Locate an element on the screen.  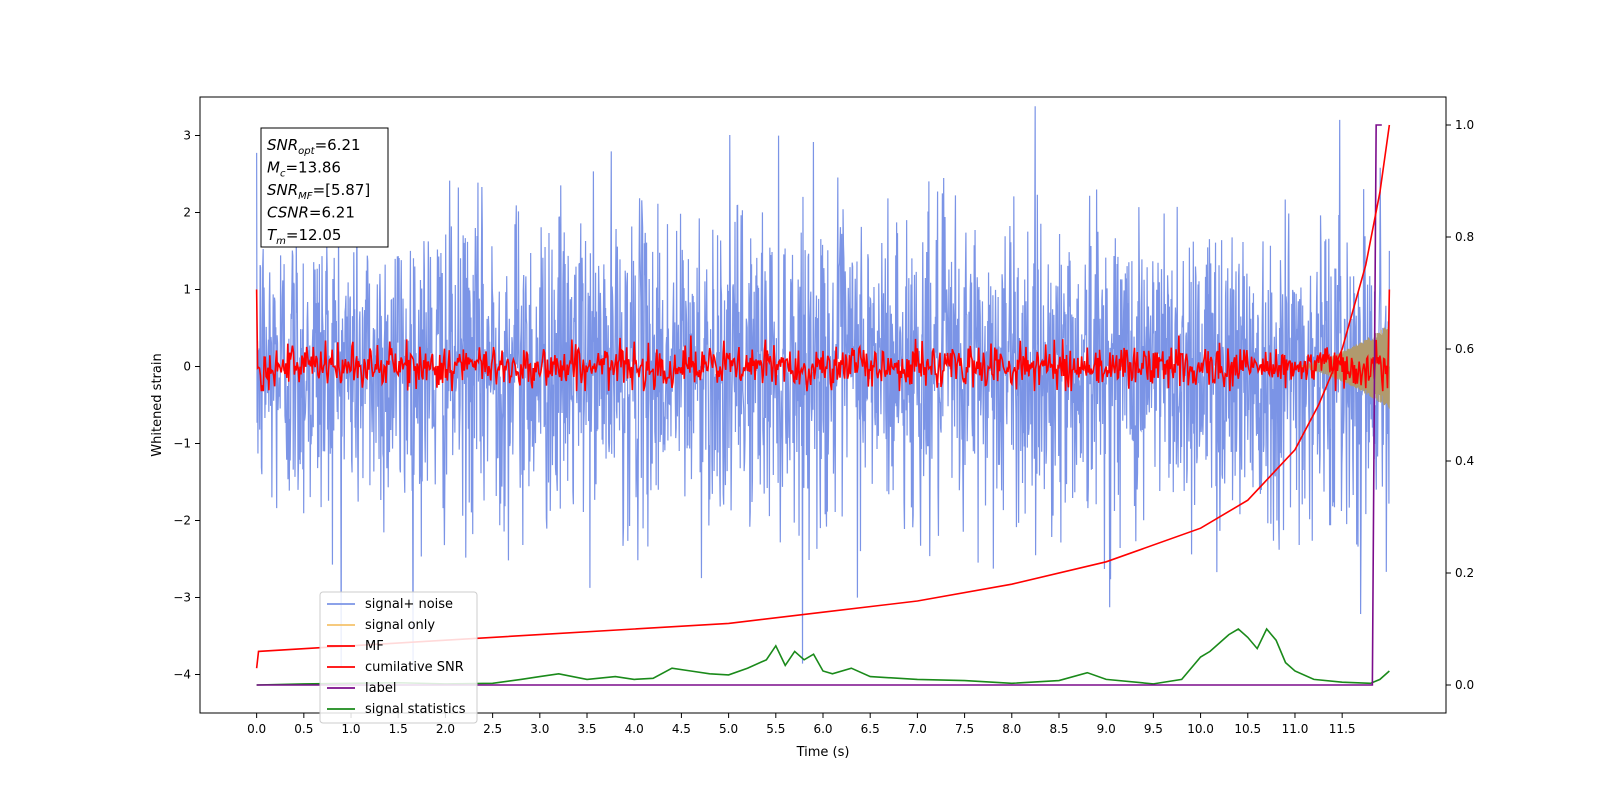
series-mf is located at coordinates (823, 340).